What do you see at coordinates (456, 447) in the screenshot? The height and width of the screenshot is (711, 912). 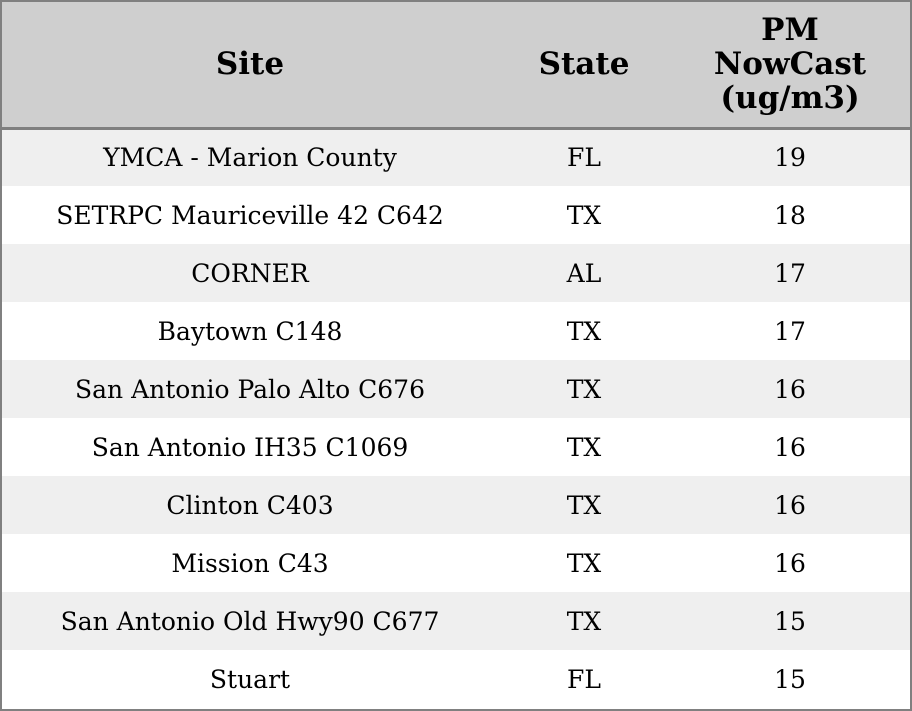 I see `table-row: San Antonio IH35 C1069 TX 16` at bounding box center [456, 447].